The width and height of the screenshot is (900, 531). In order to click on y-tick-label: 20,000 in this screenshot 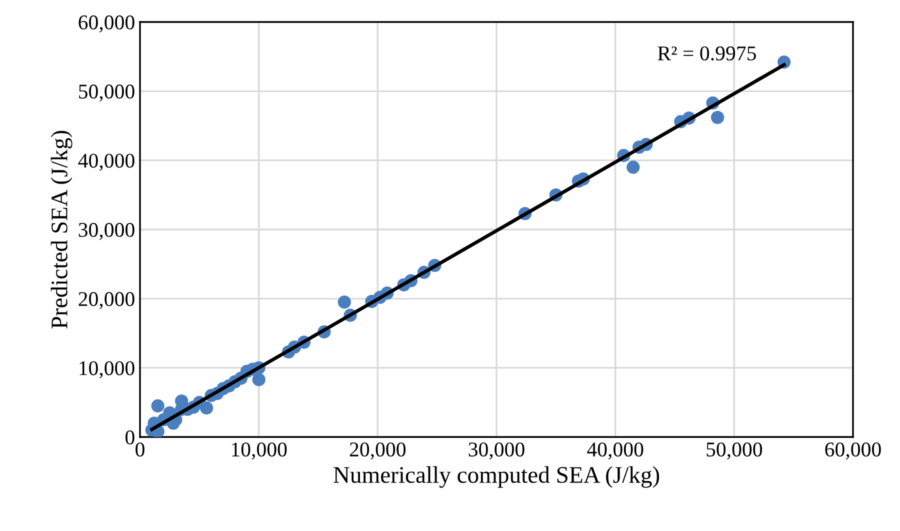, I will do `click(106, 301)`.